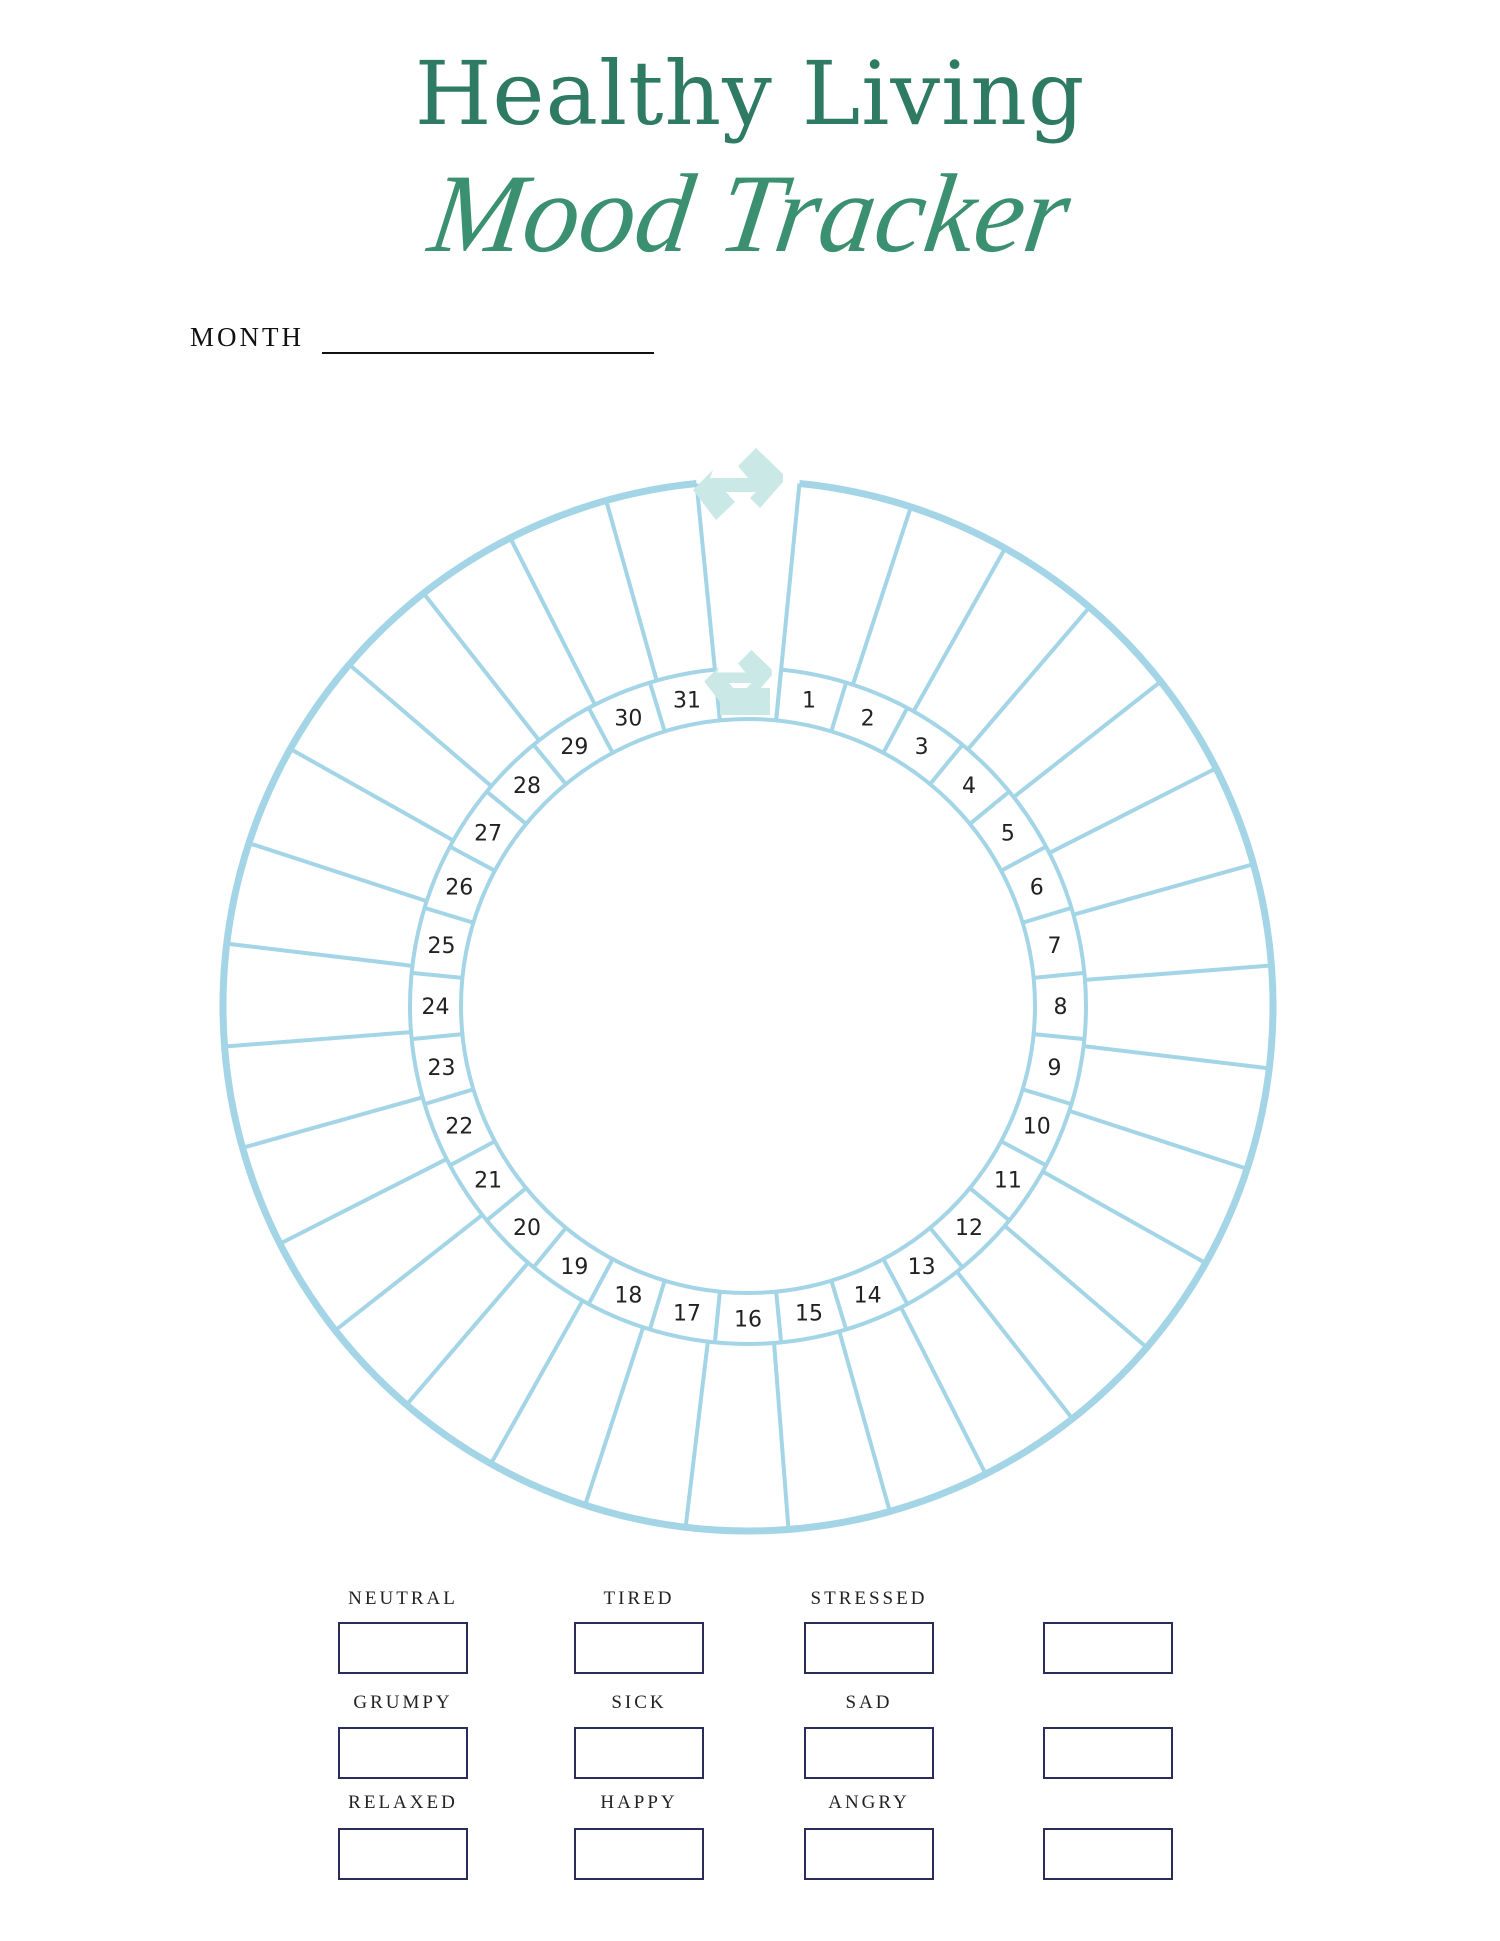 The width and height of the screenshot is (1500, 1941). I want to click on legend-label: ANGRY, so click(869, 1802).